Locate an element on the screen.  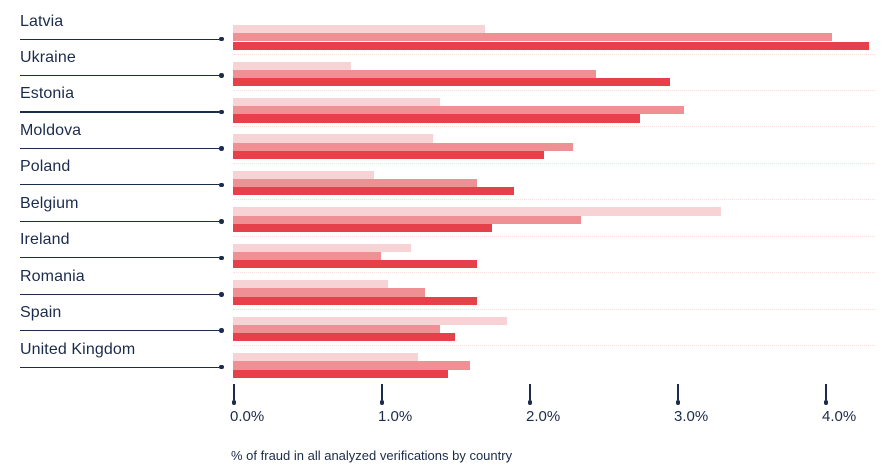
axis-tick-label: 0.0% is located at coordinates (247, 416).